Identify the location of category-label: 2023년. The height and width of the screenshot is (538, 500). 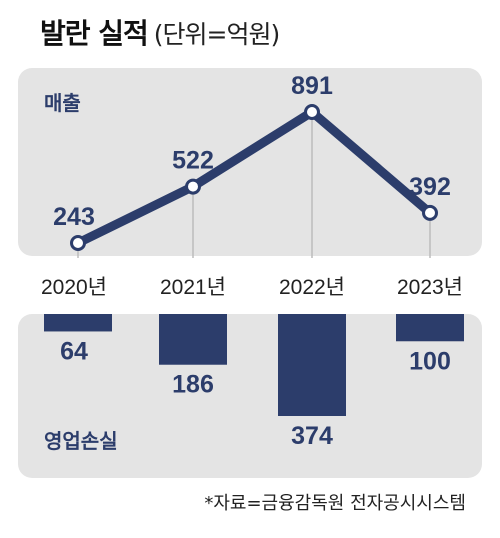
(430, 287).